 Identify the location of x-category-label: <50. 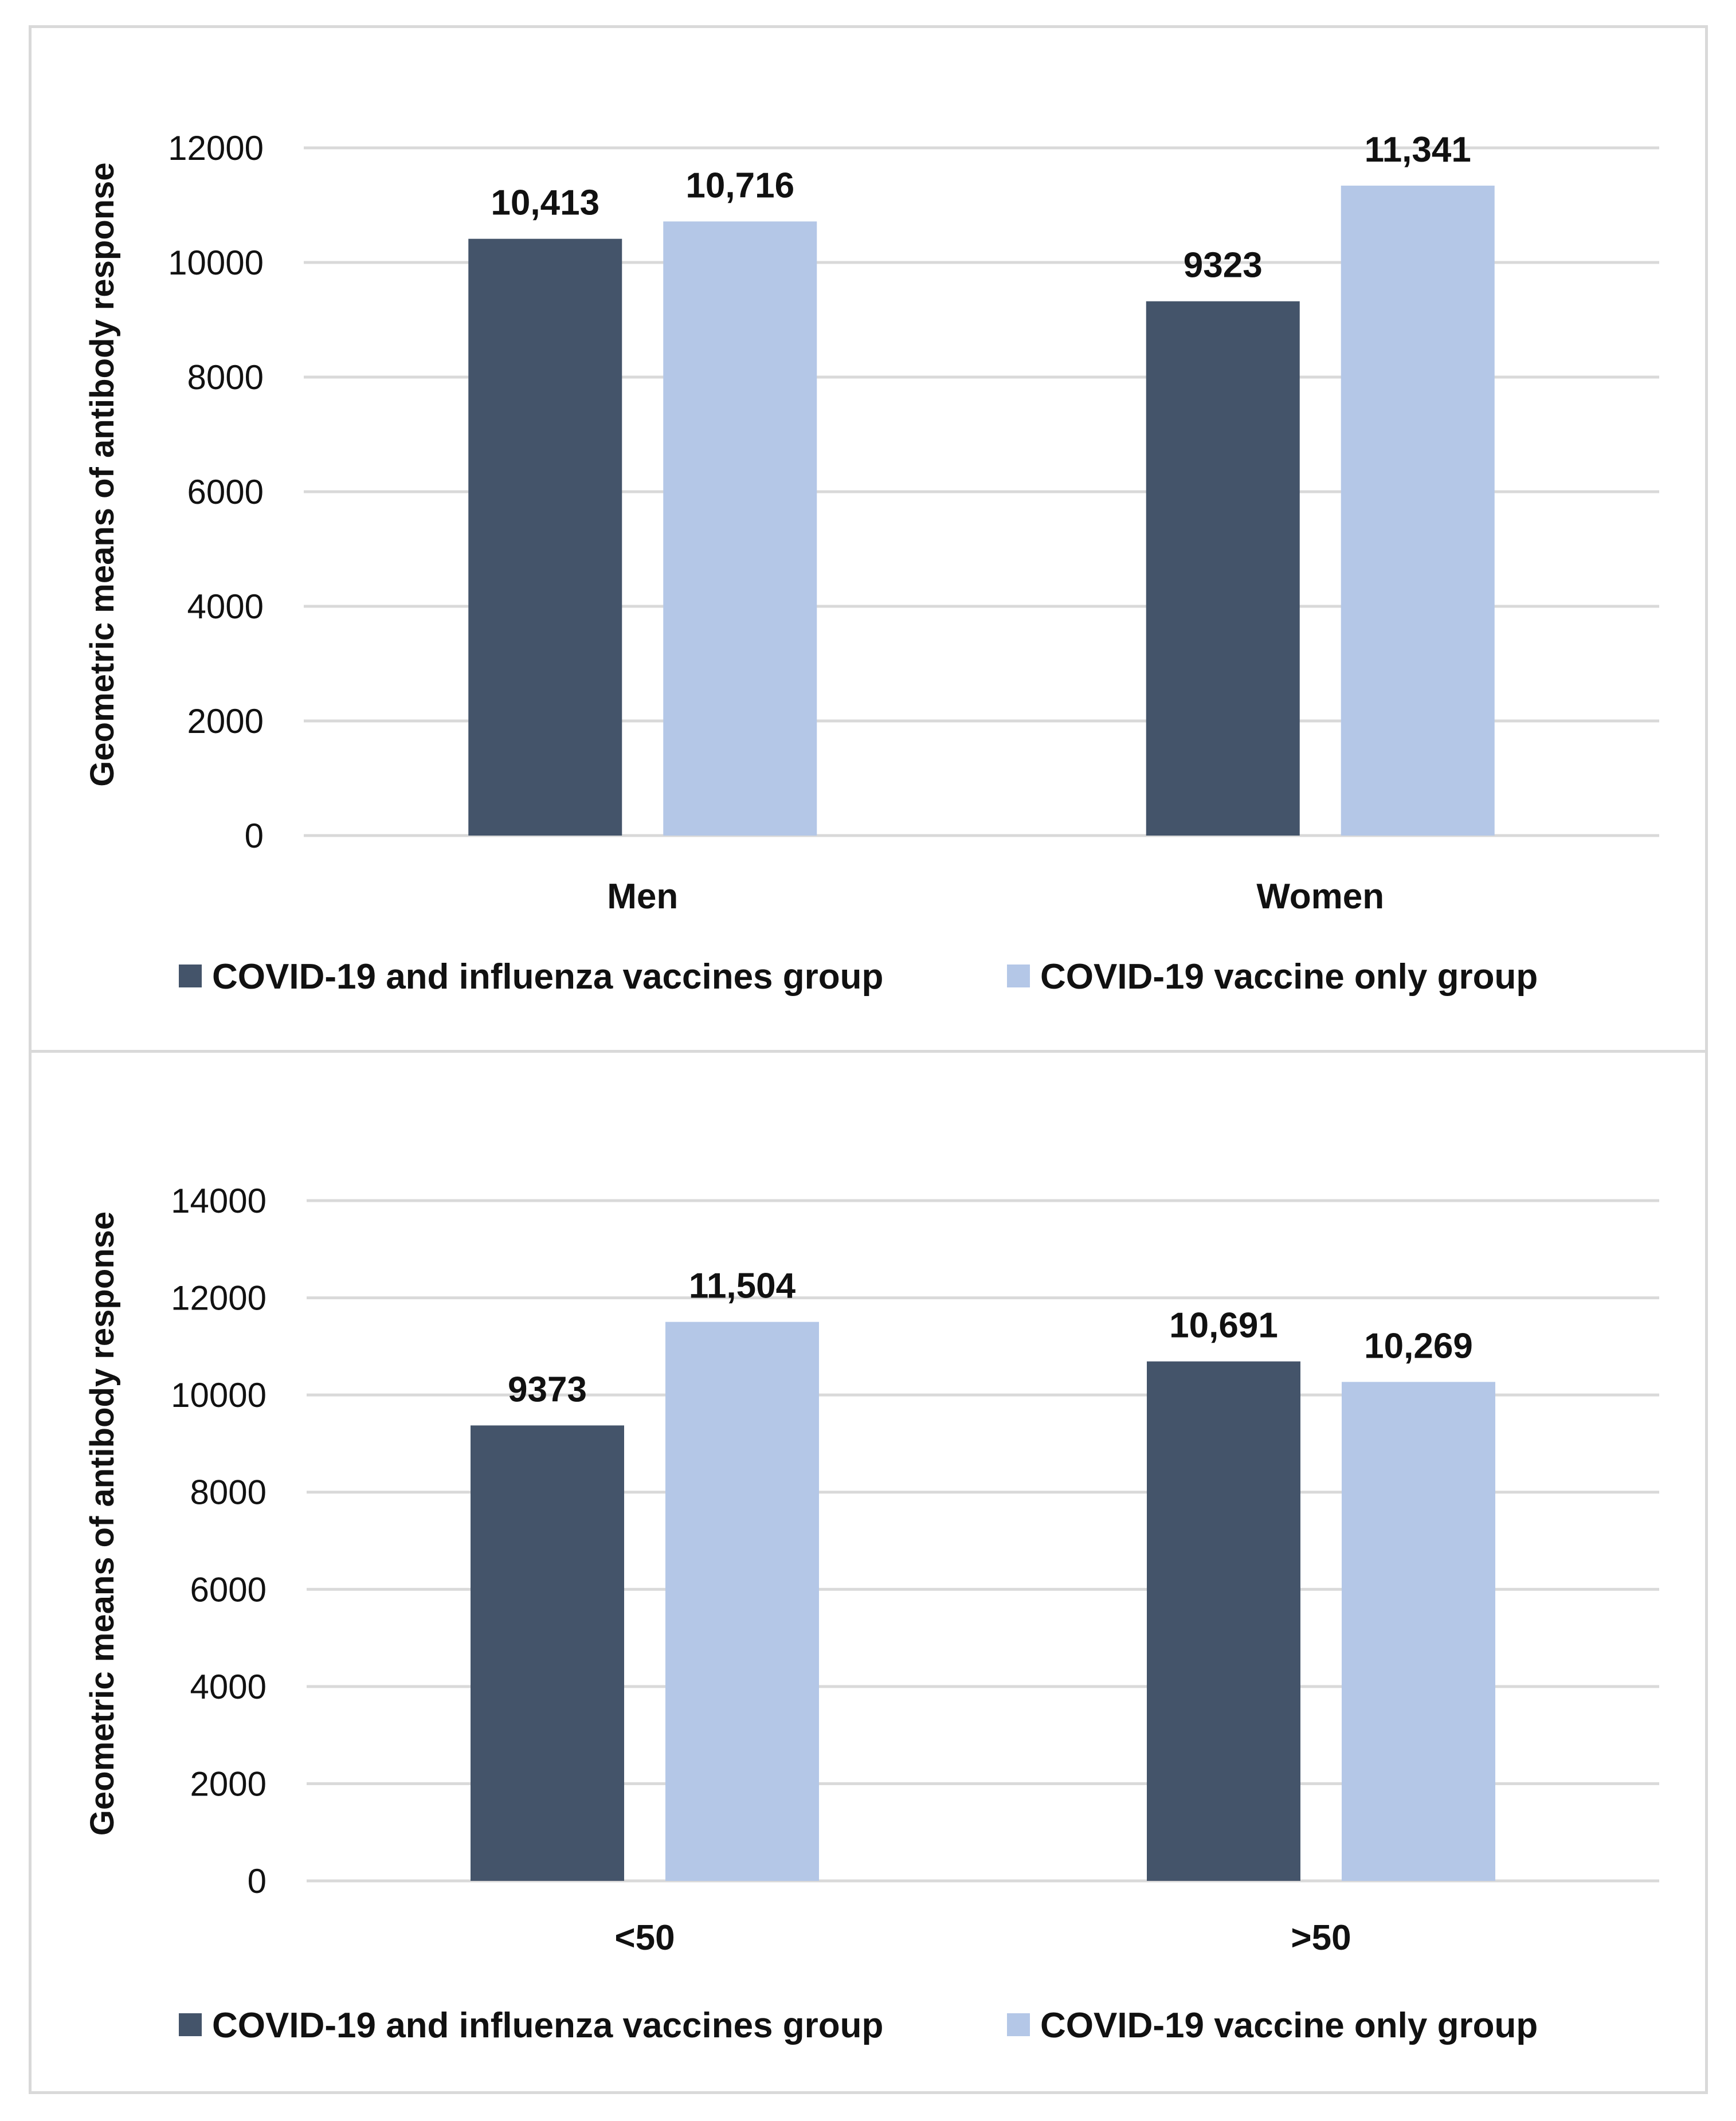
(644, 1938).